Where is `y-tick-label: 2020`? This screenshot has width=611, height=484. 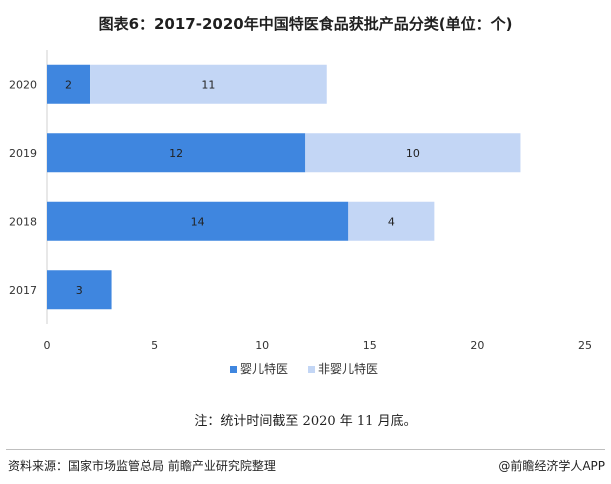 y-tick-label: 2020 is located at coordinates (23, 84).